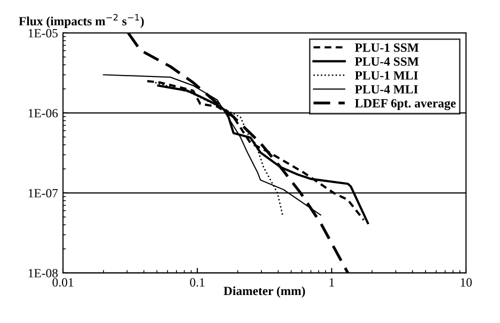 This screenshot has width=500, height=323. What do you see at coordinates (197, 282) in the screenshot?
I see `x-tick-label: 0.1` at bounding box center [197, 282].